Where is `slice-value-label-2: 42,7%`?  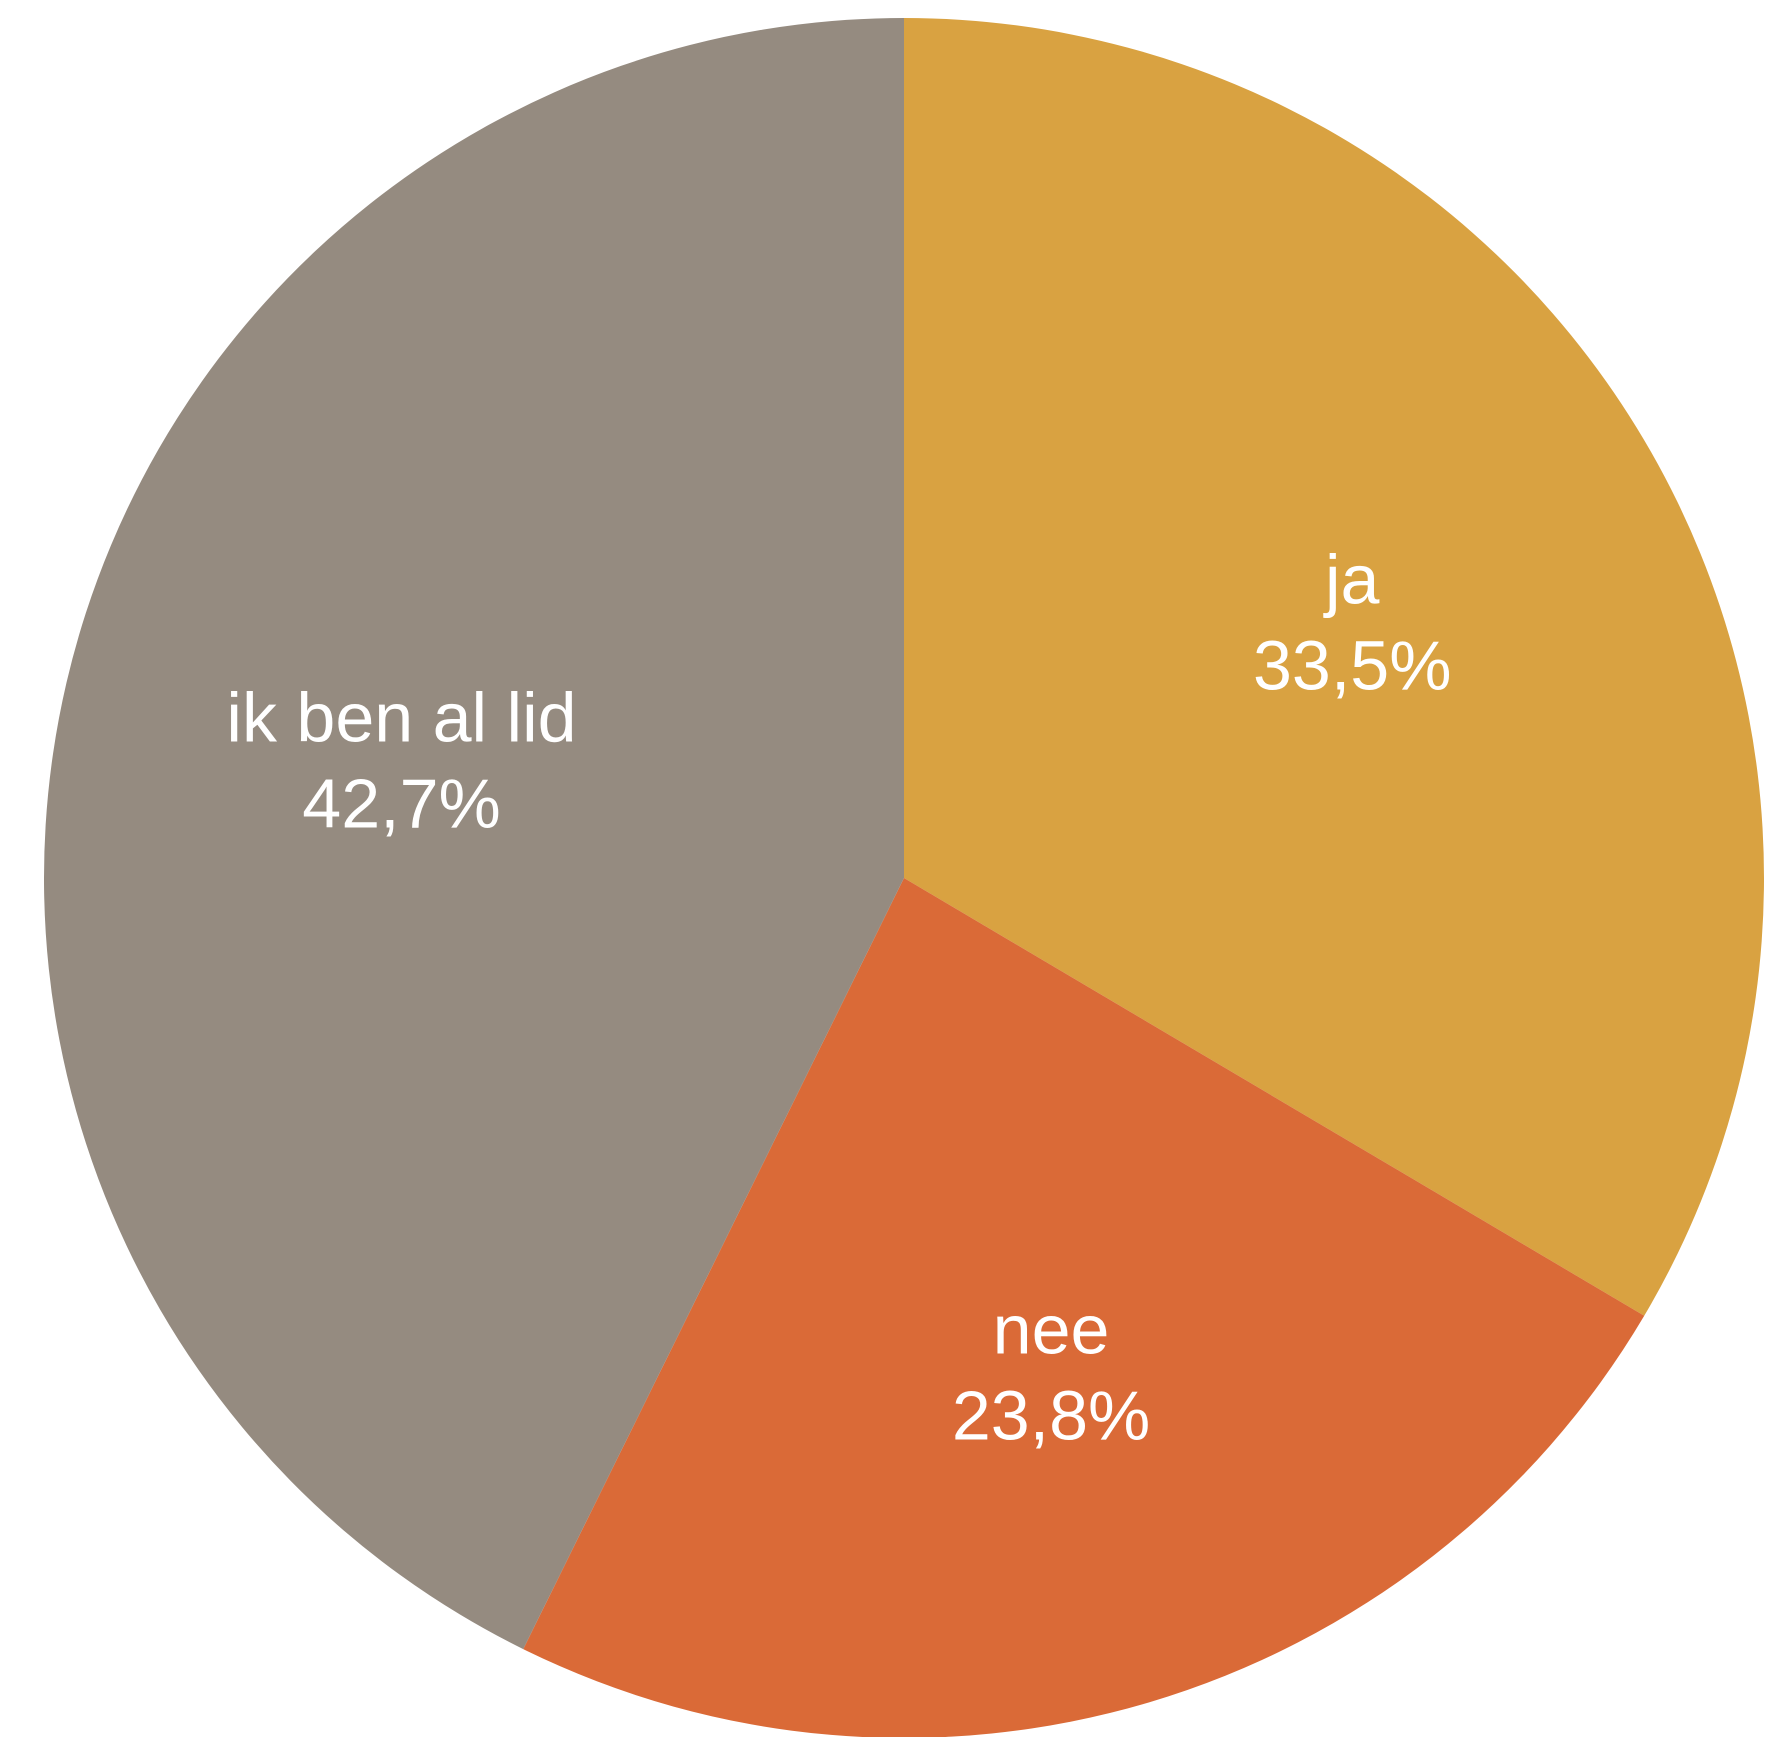 slice-value-label-2: 42,7% is located at coordinates (401, 804).